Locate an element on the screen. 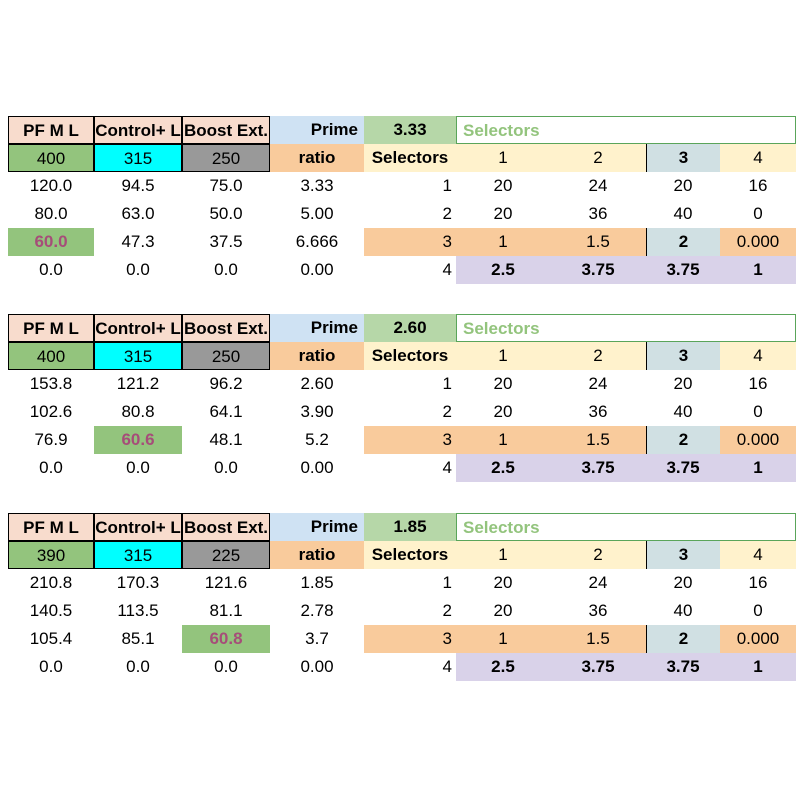 The height and width of the screenshot is (800, 800). cell-pfml-highlighted: 60.0 is located at coordinates (51, 242).